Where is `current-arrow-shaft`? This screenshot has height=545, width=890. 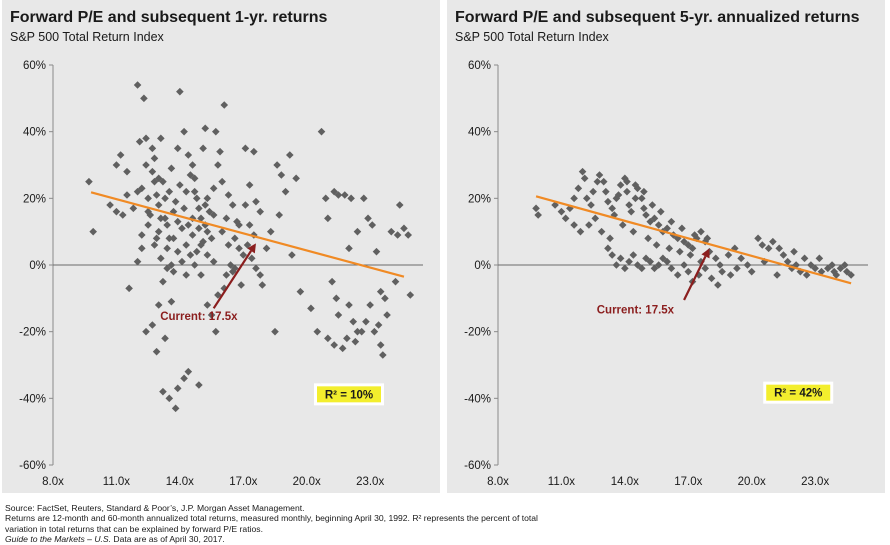 current-arrow-shaft is located at coordinates (695, 278).